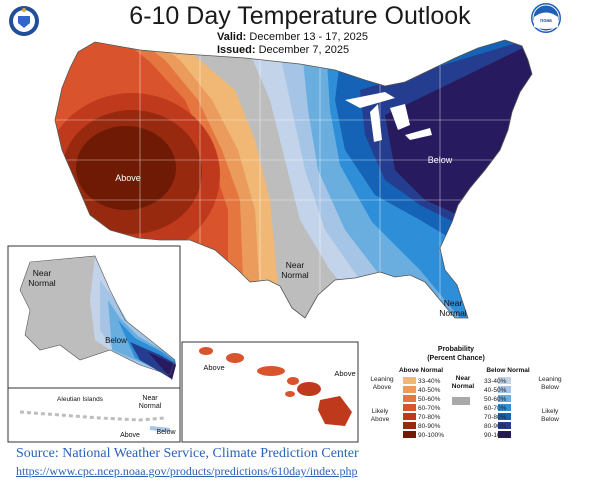  What do you see at coordinates (495, 390) in the screenshot?
I see `legend-bin-below-1: 40-50%` at bounding box center [495, 390].